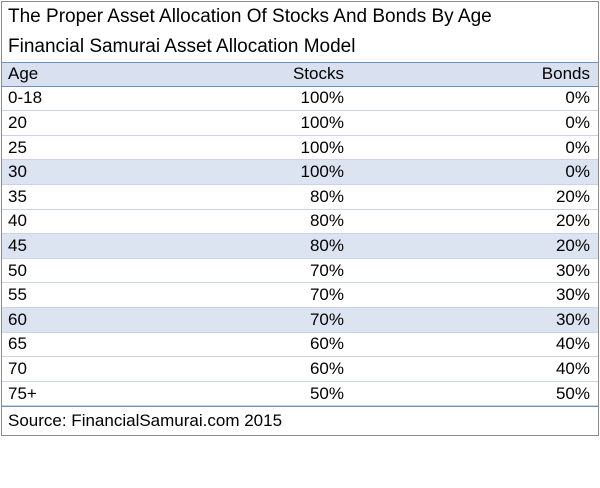 The height and width of the screenshot is (488, 600). I want to click on table-row: 70 60% 40%, so click(300, 369).